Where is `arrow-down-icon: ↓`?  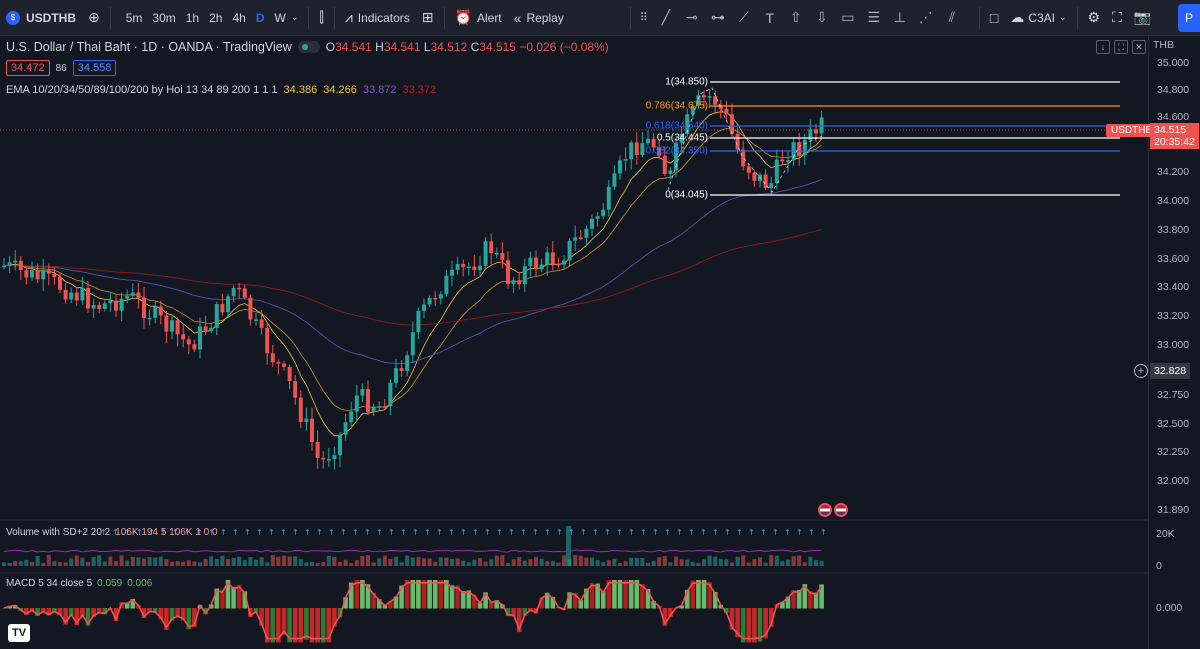 arrow-down-icon: ↓ is located at coordinates (1103, 47).